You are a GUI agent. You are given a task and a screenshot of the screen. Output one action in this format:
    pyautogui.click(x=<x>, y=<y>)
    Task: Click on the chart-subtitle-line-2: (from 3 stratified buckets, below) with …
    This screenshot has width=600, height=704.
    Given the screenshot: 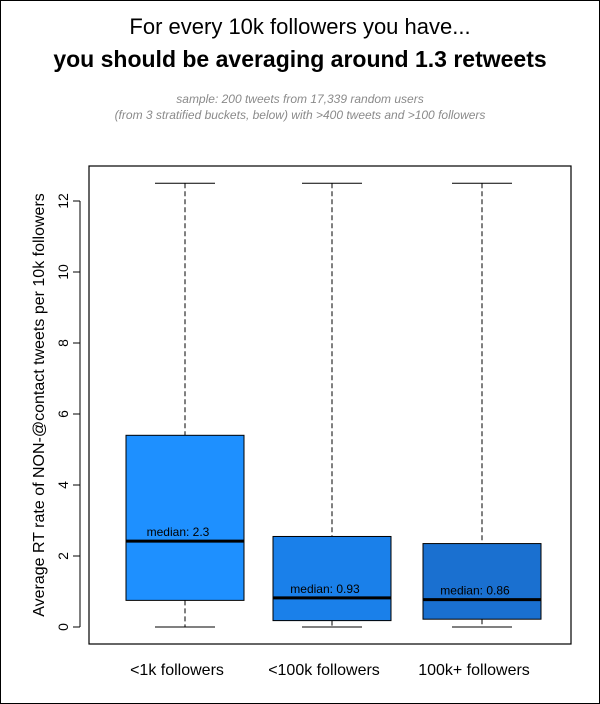 What is the action you would take?
    pyautogui.click(x=300, y=115)
    